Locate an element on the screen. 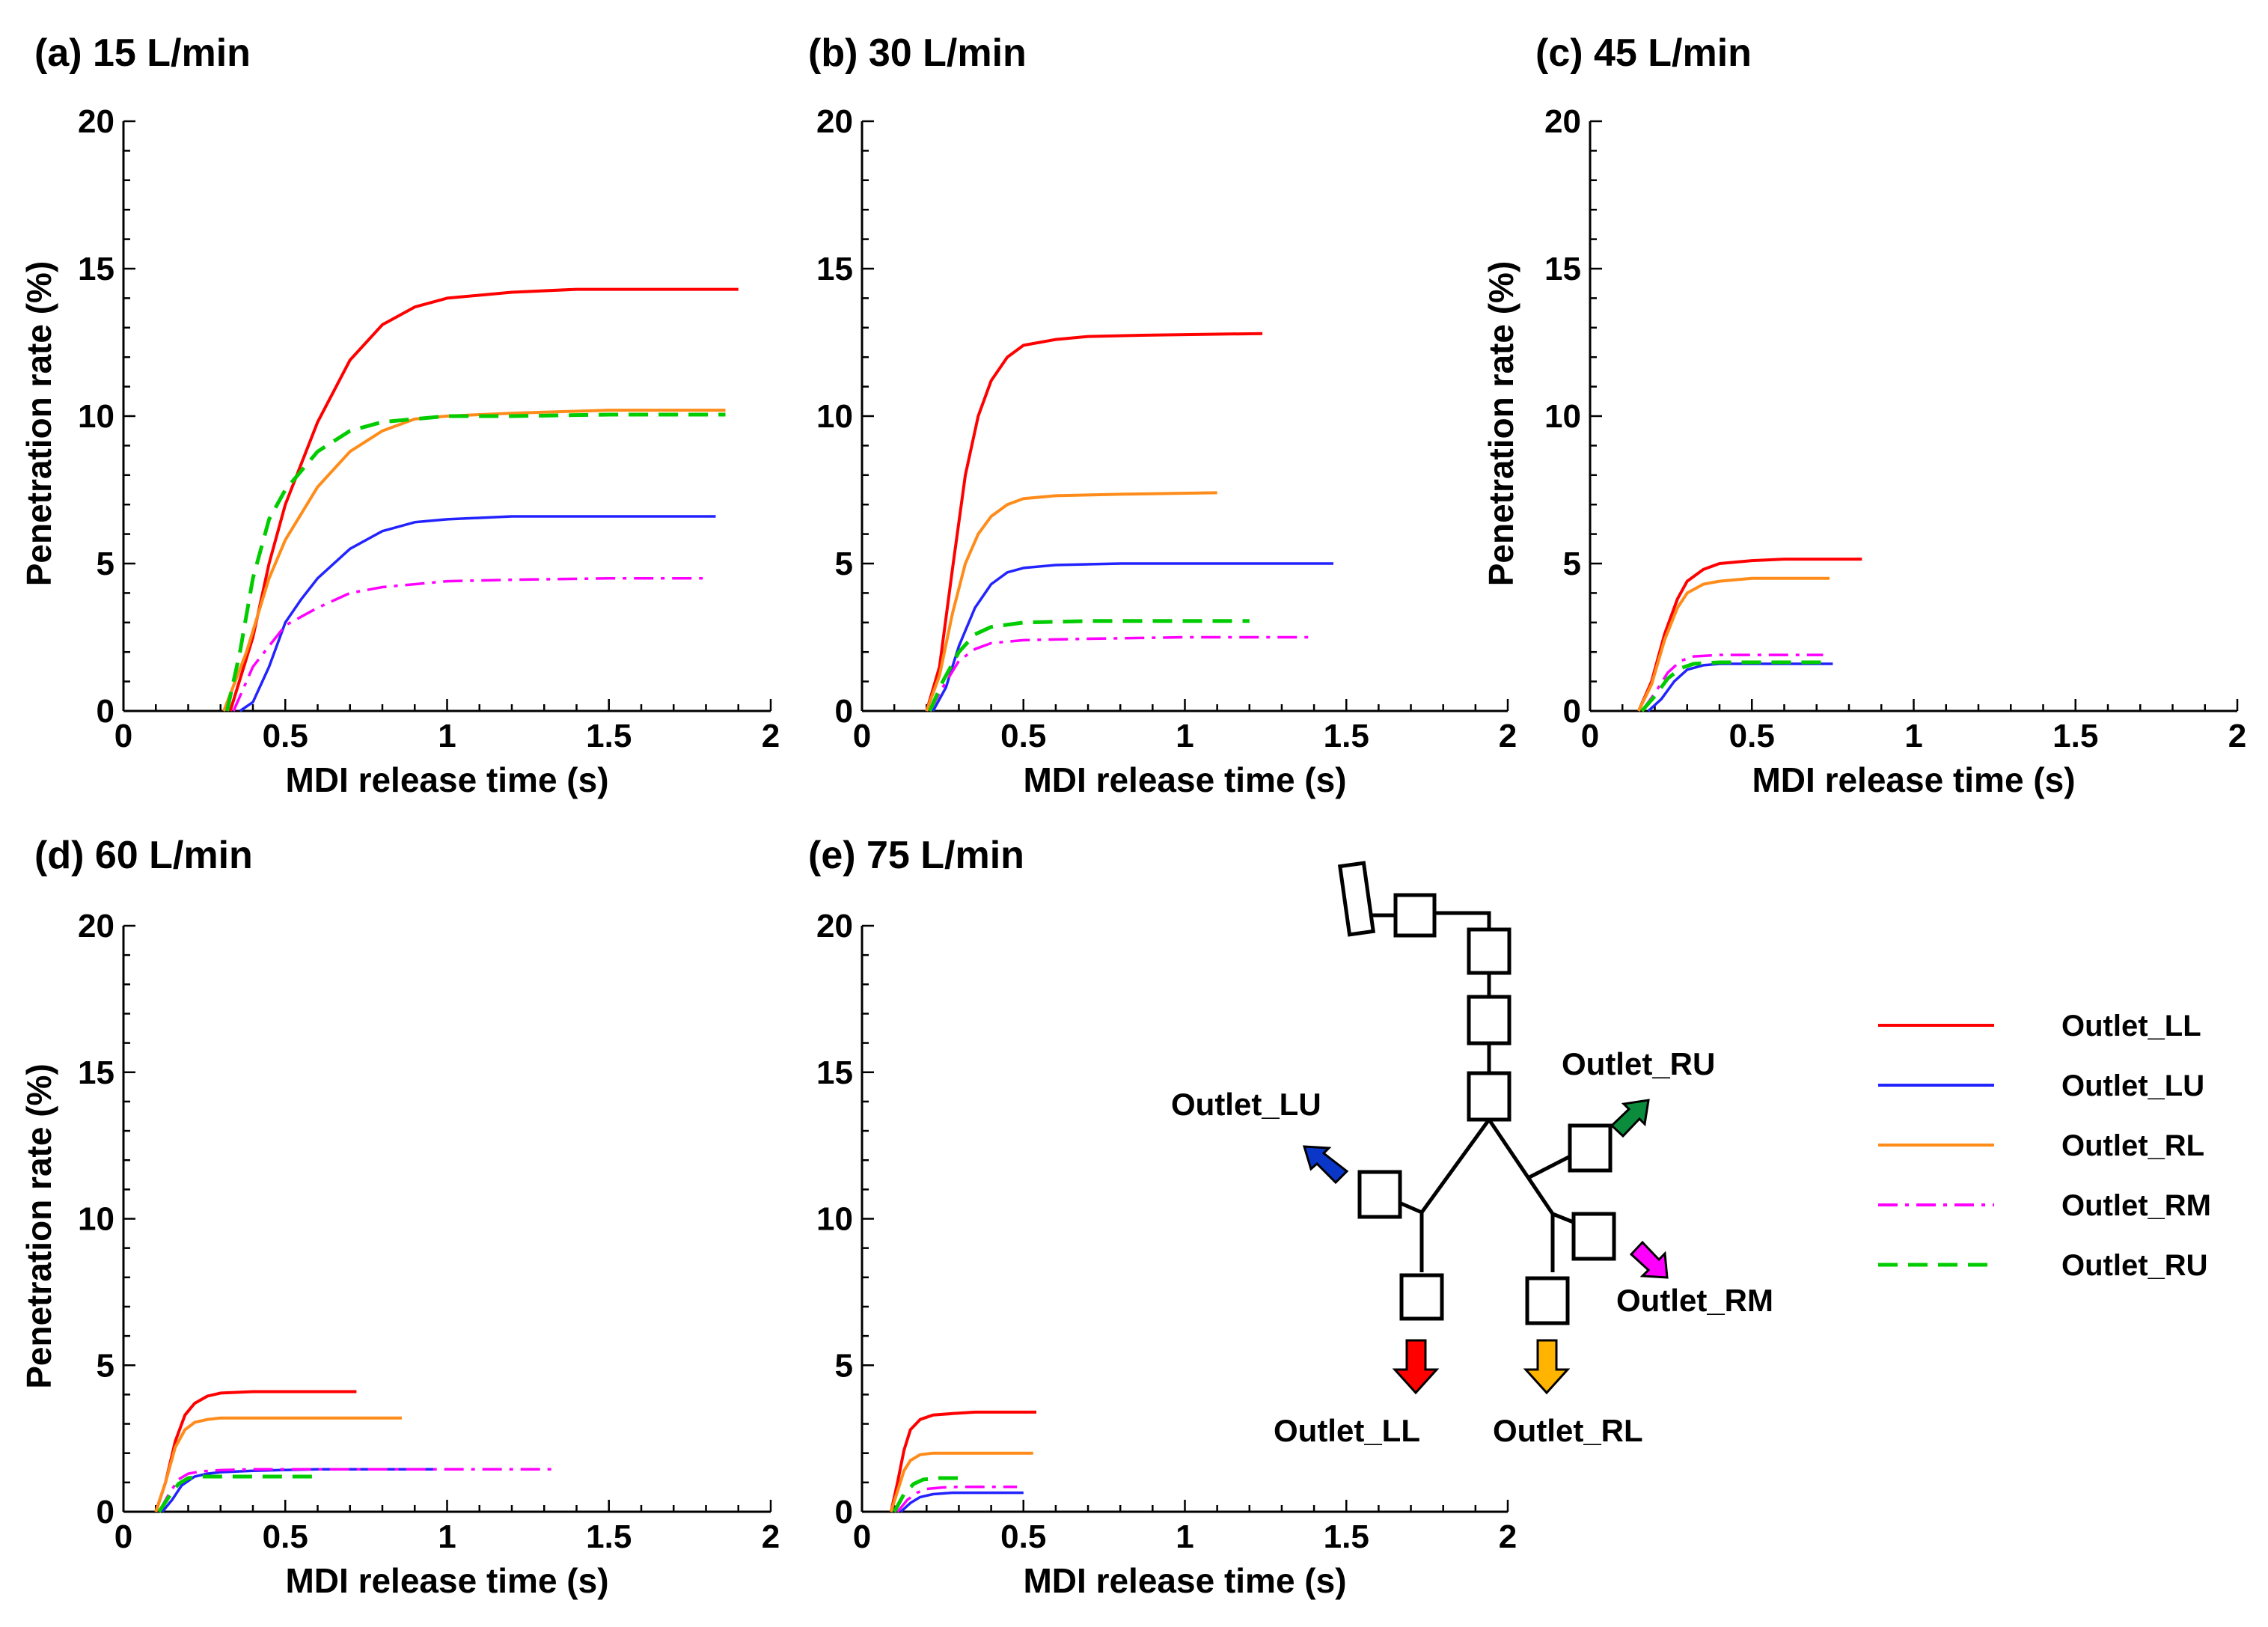 Image resolution: width=2268 pixels, height=1627 pixels. legend-label: Outlet_RU is located at coordinates (2134, 1265).